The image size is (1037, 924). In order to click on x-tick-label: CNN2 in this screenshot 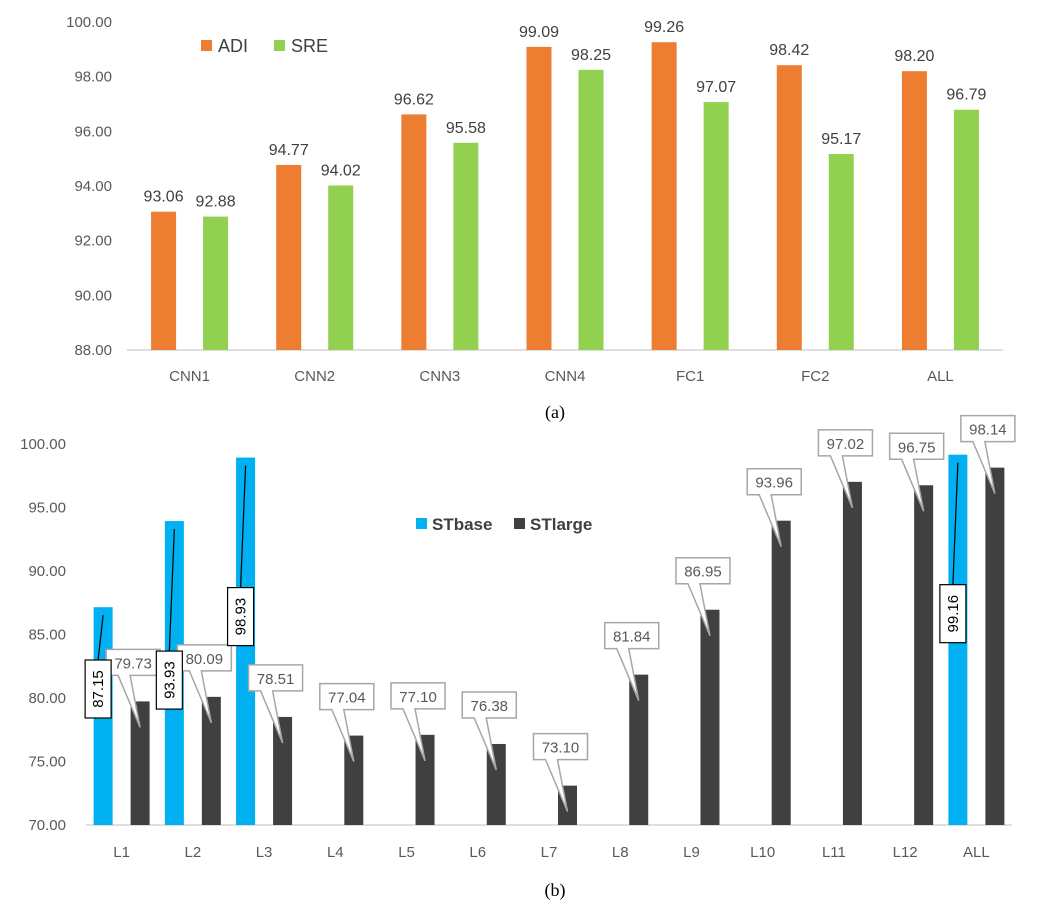, I will do `click(314, 376)`.